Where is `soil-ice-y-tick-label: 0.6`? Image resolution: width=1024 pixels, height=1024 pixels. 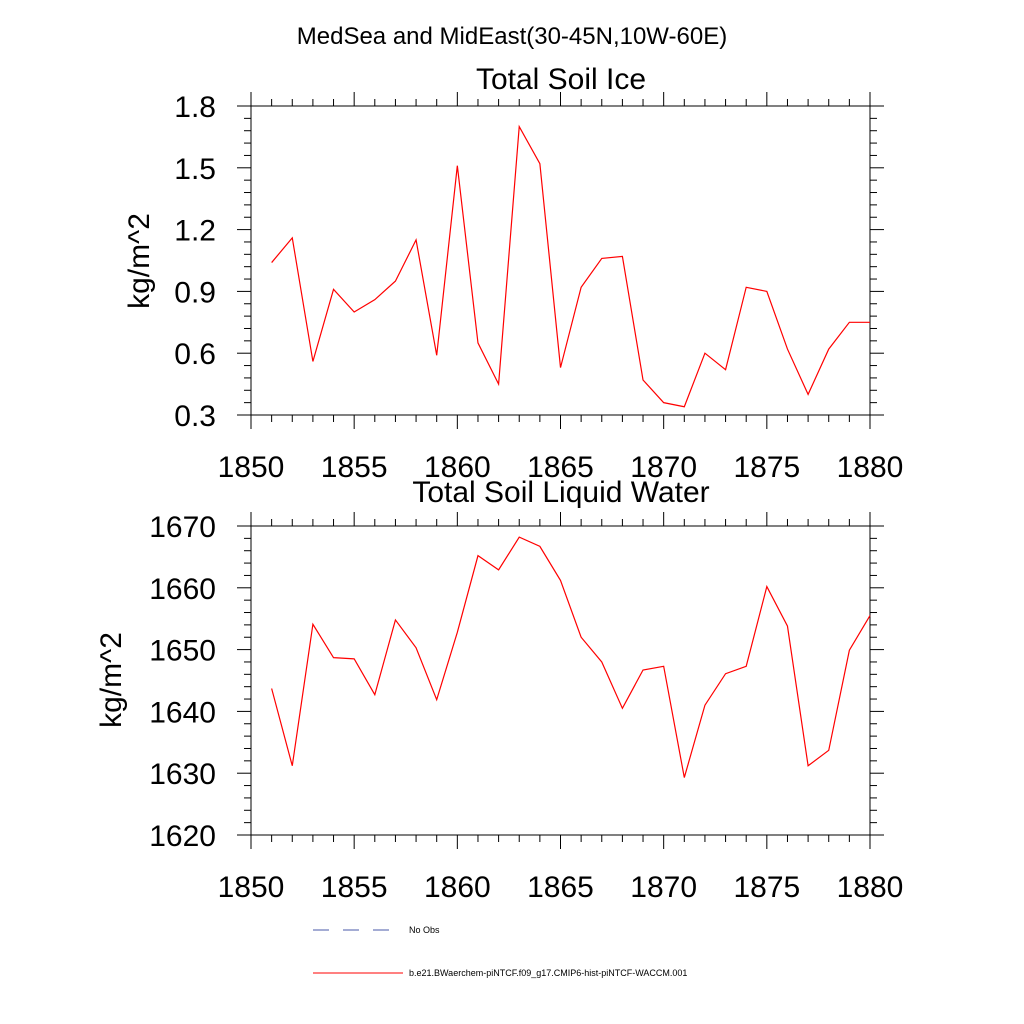 soil-ice-y-tick-label: 0.6 is located at coordinates (195, 354).